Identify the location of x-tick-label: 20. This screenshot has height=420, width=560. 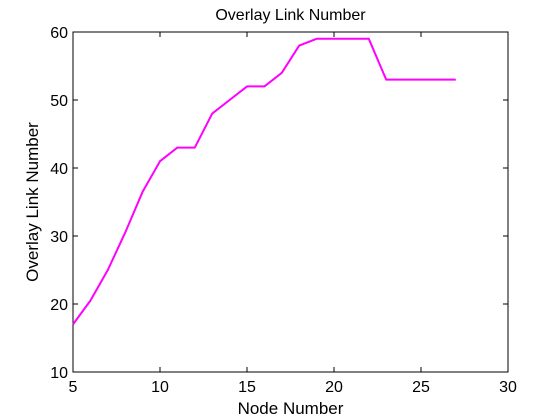
(334, 387).